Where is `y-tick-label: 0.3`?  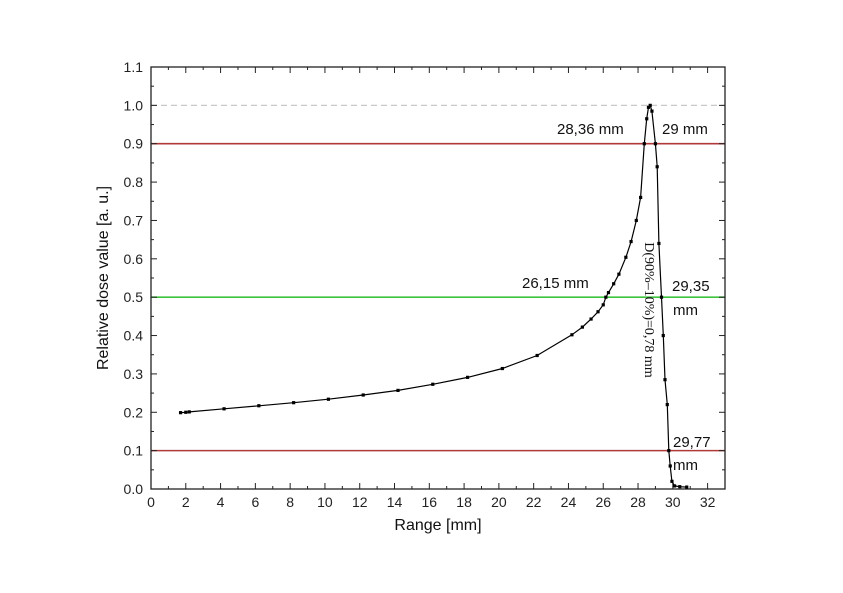 y-tick-label: 0.3 is located at coordinates (134, 374).